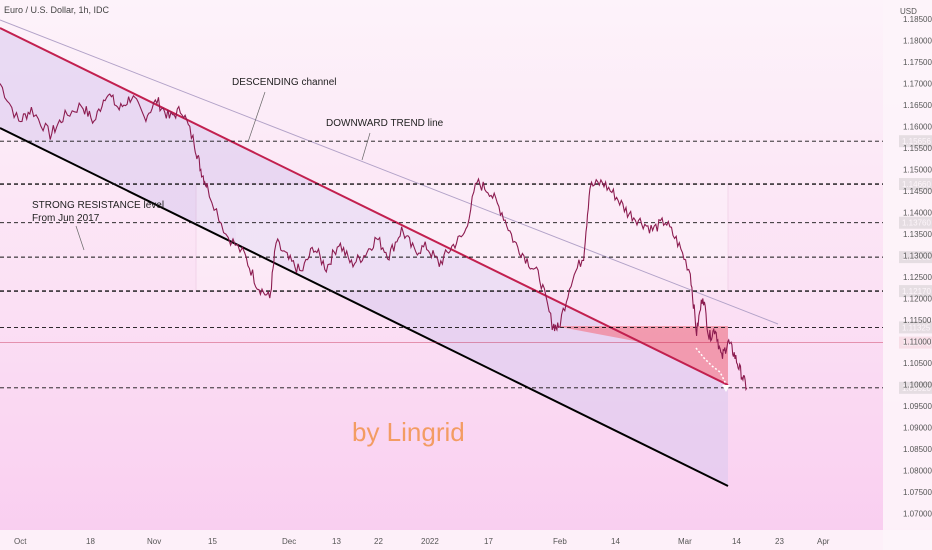 The image size is (932, 550). What do you see at coordinates (20, 541) in the screenshot?
I see `x-tick-0: Oct` at bounding box center [20, 541].